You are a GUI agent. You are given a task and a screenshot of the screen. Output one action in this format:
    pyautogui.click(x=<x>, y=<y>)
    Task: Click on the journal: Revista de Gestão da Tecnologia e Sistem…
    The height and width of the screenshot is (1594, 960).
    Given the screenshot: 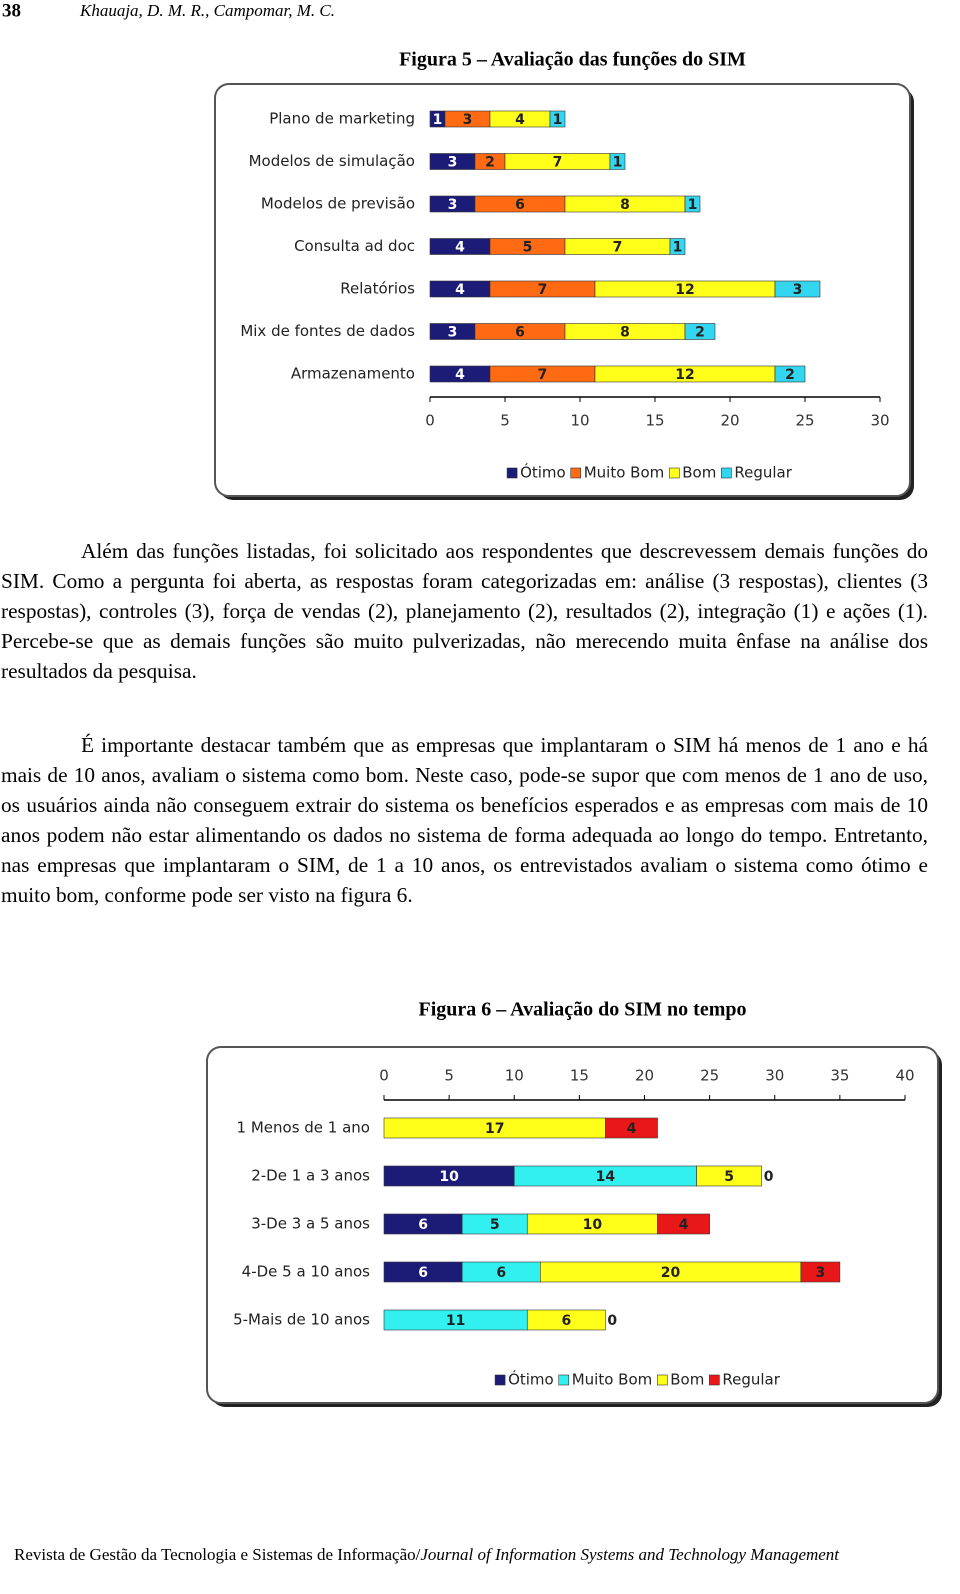 What is the action you would take?
    pyautogui.click(x=217, y=1554)
    